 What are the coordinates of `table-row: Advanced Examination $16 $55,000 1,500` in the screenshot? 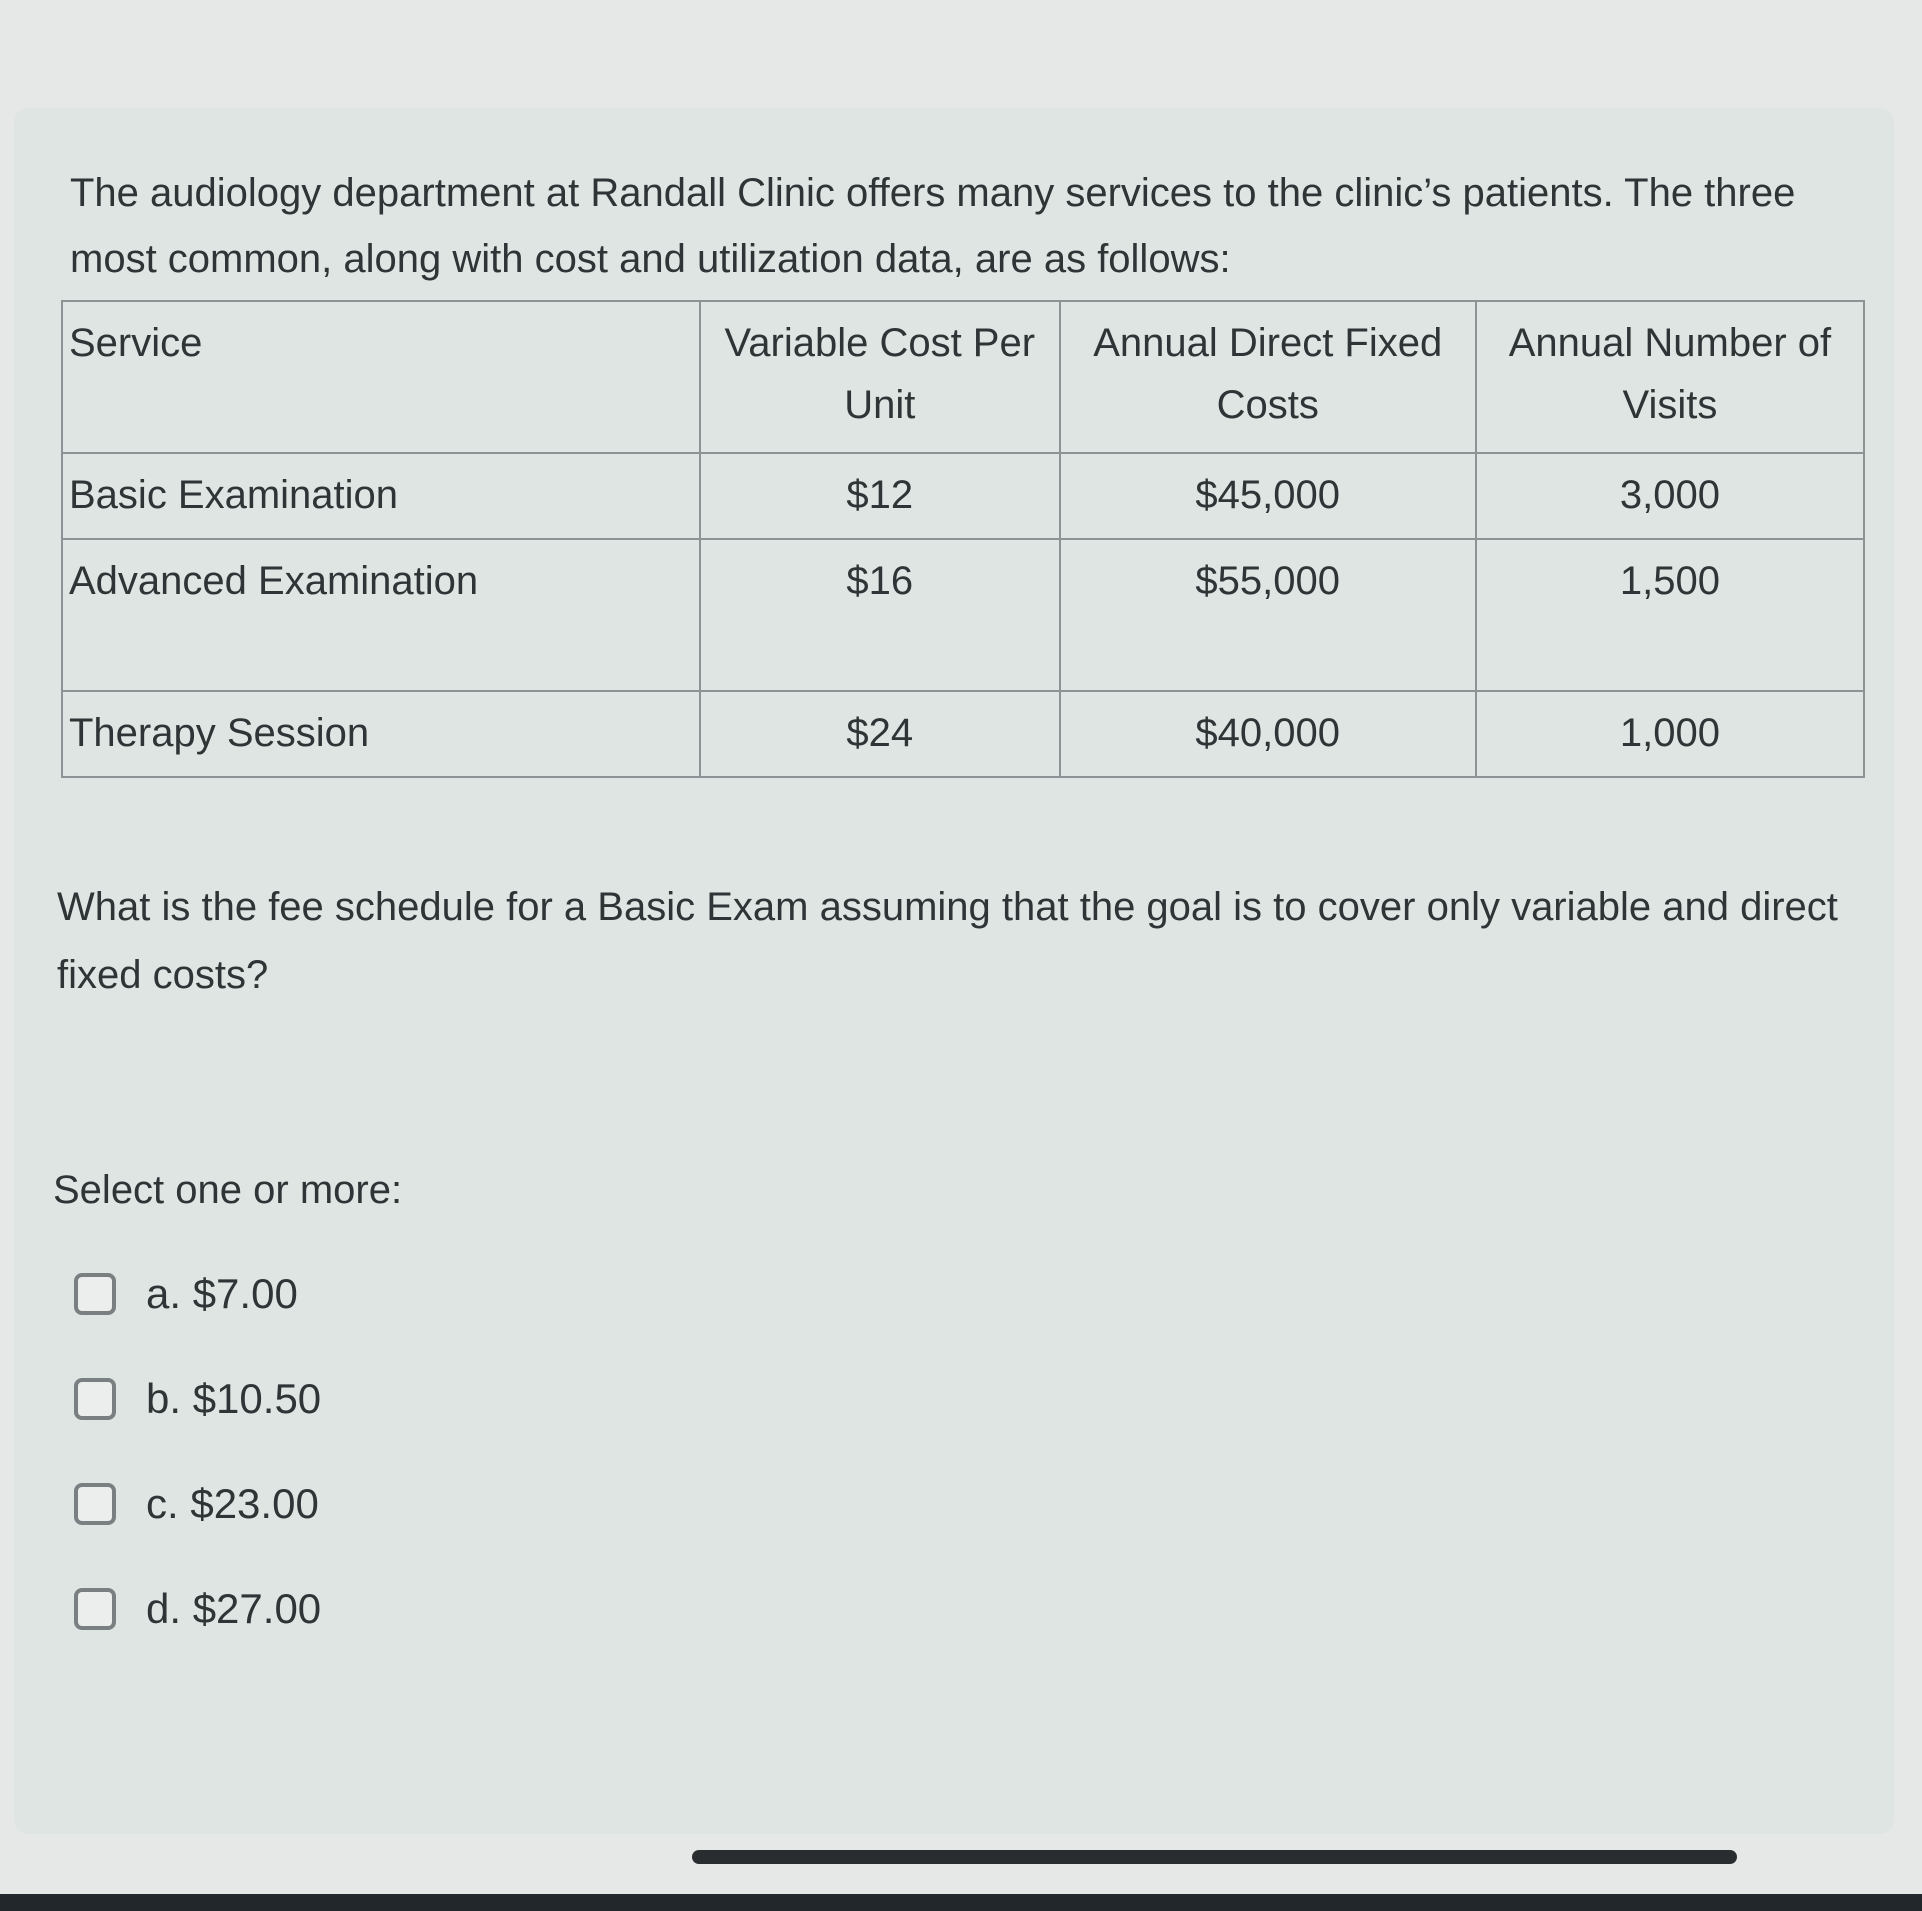 It's located at (963, 615).